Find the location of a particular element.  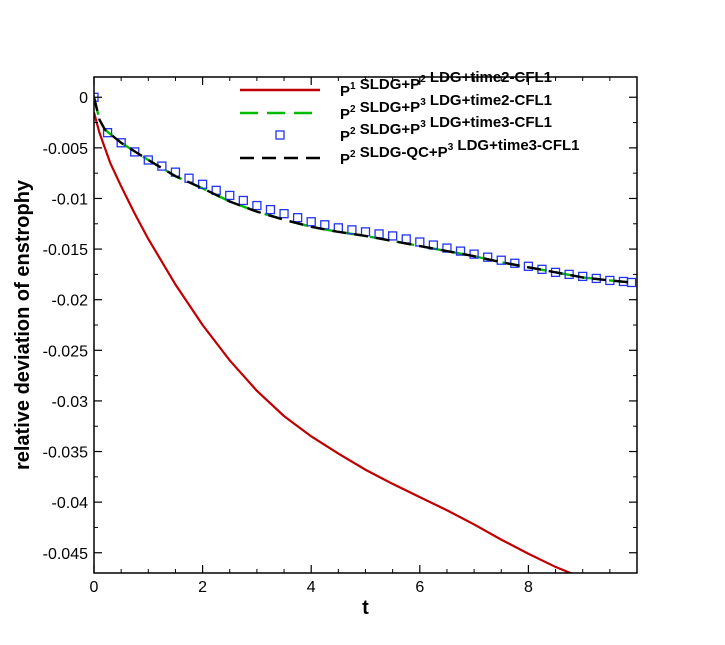

legend-superscript: 1 is located at coordinates (353, 86).